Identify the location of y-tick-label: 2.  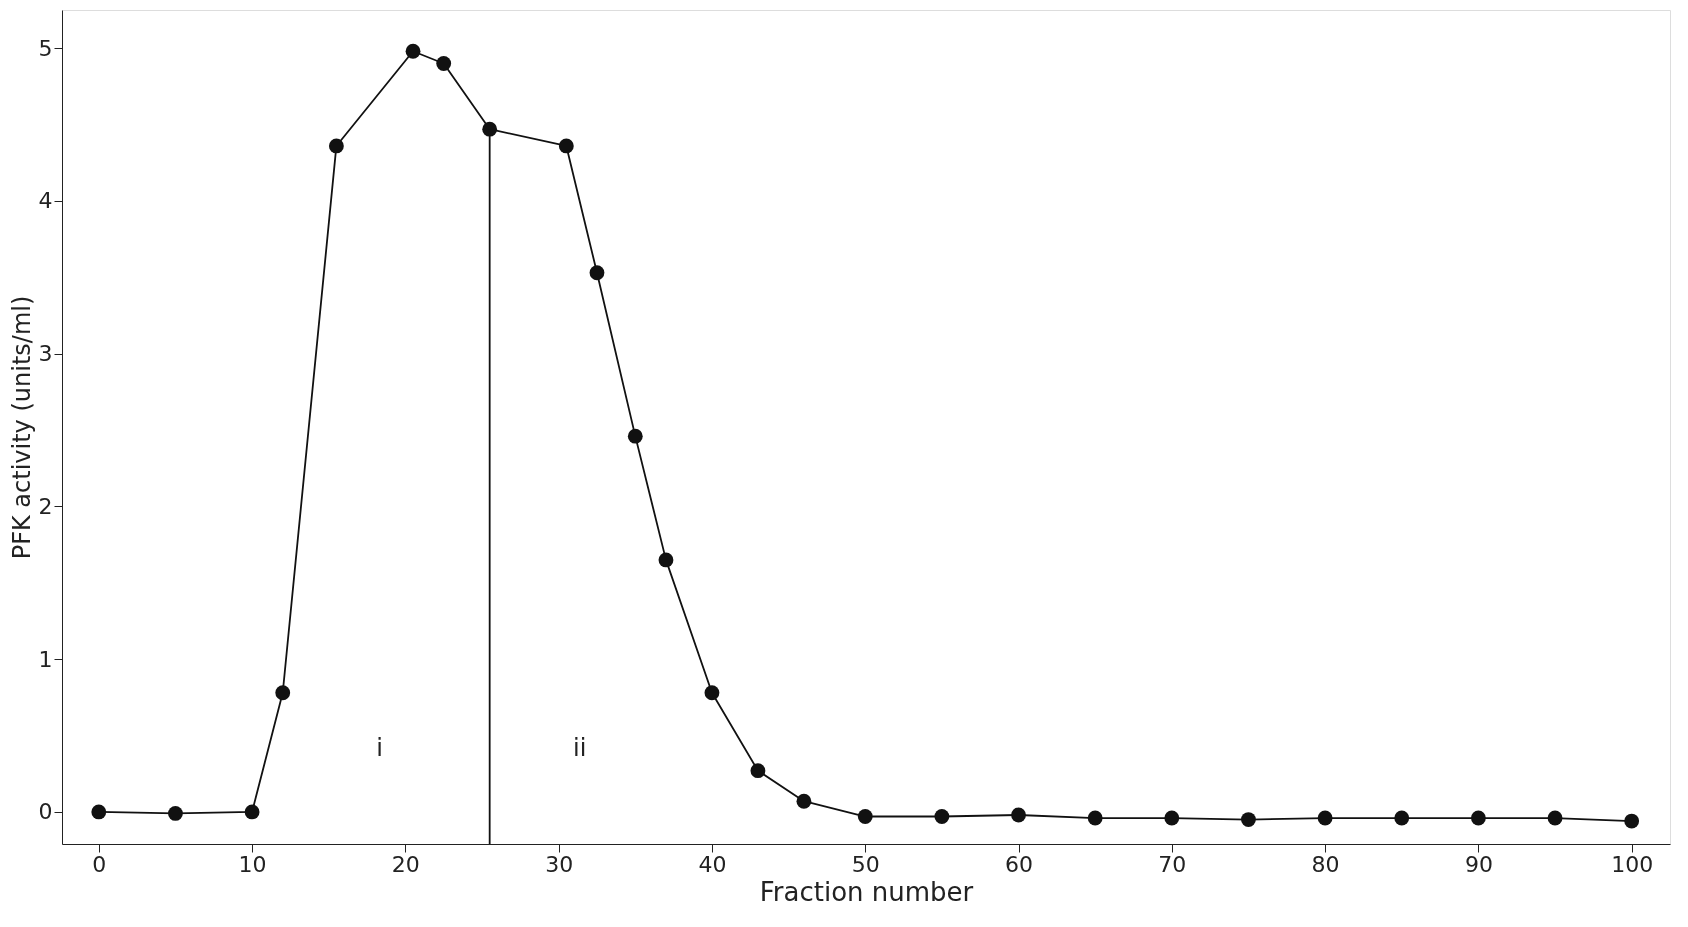
(45, 506).